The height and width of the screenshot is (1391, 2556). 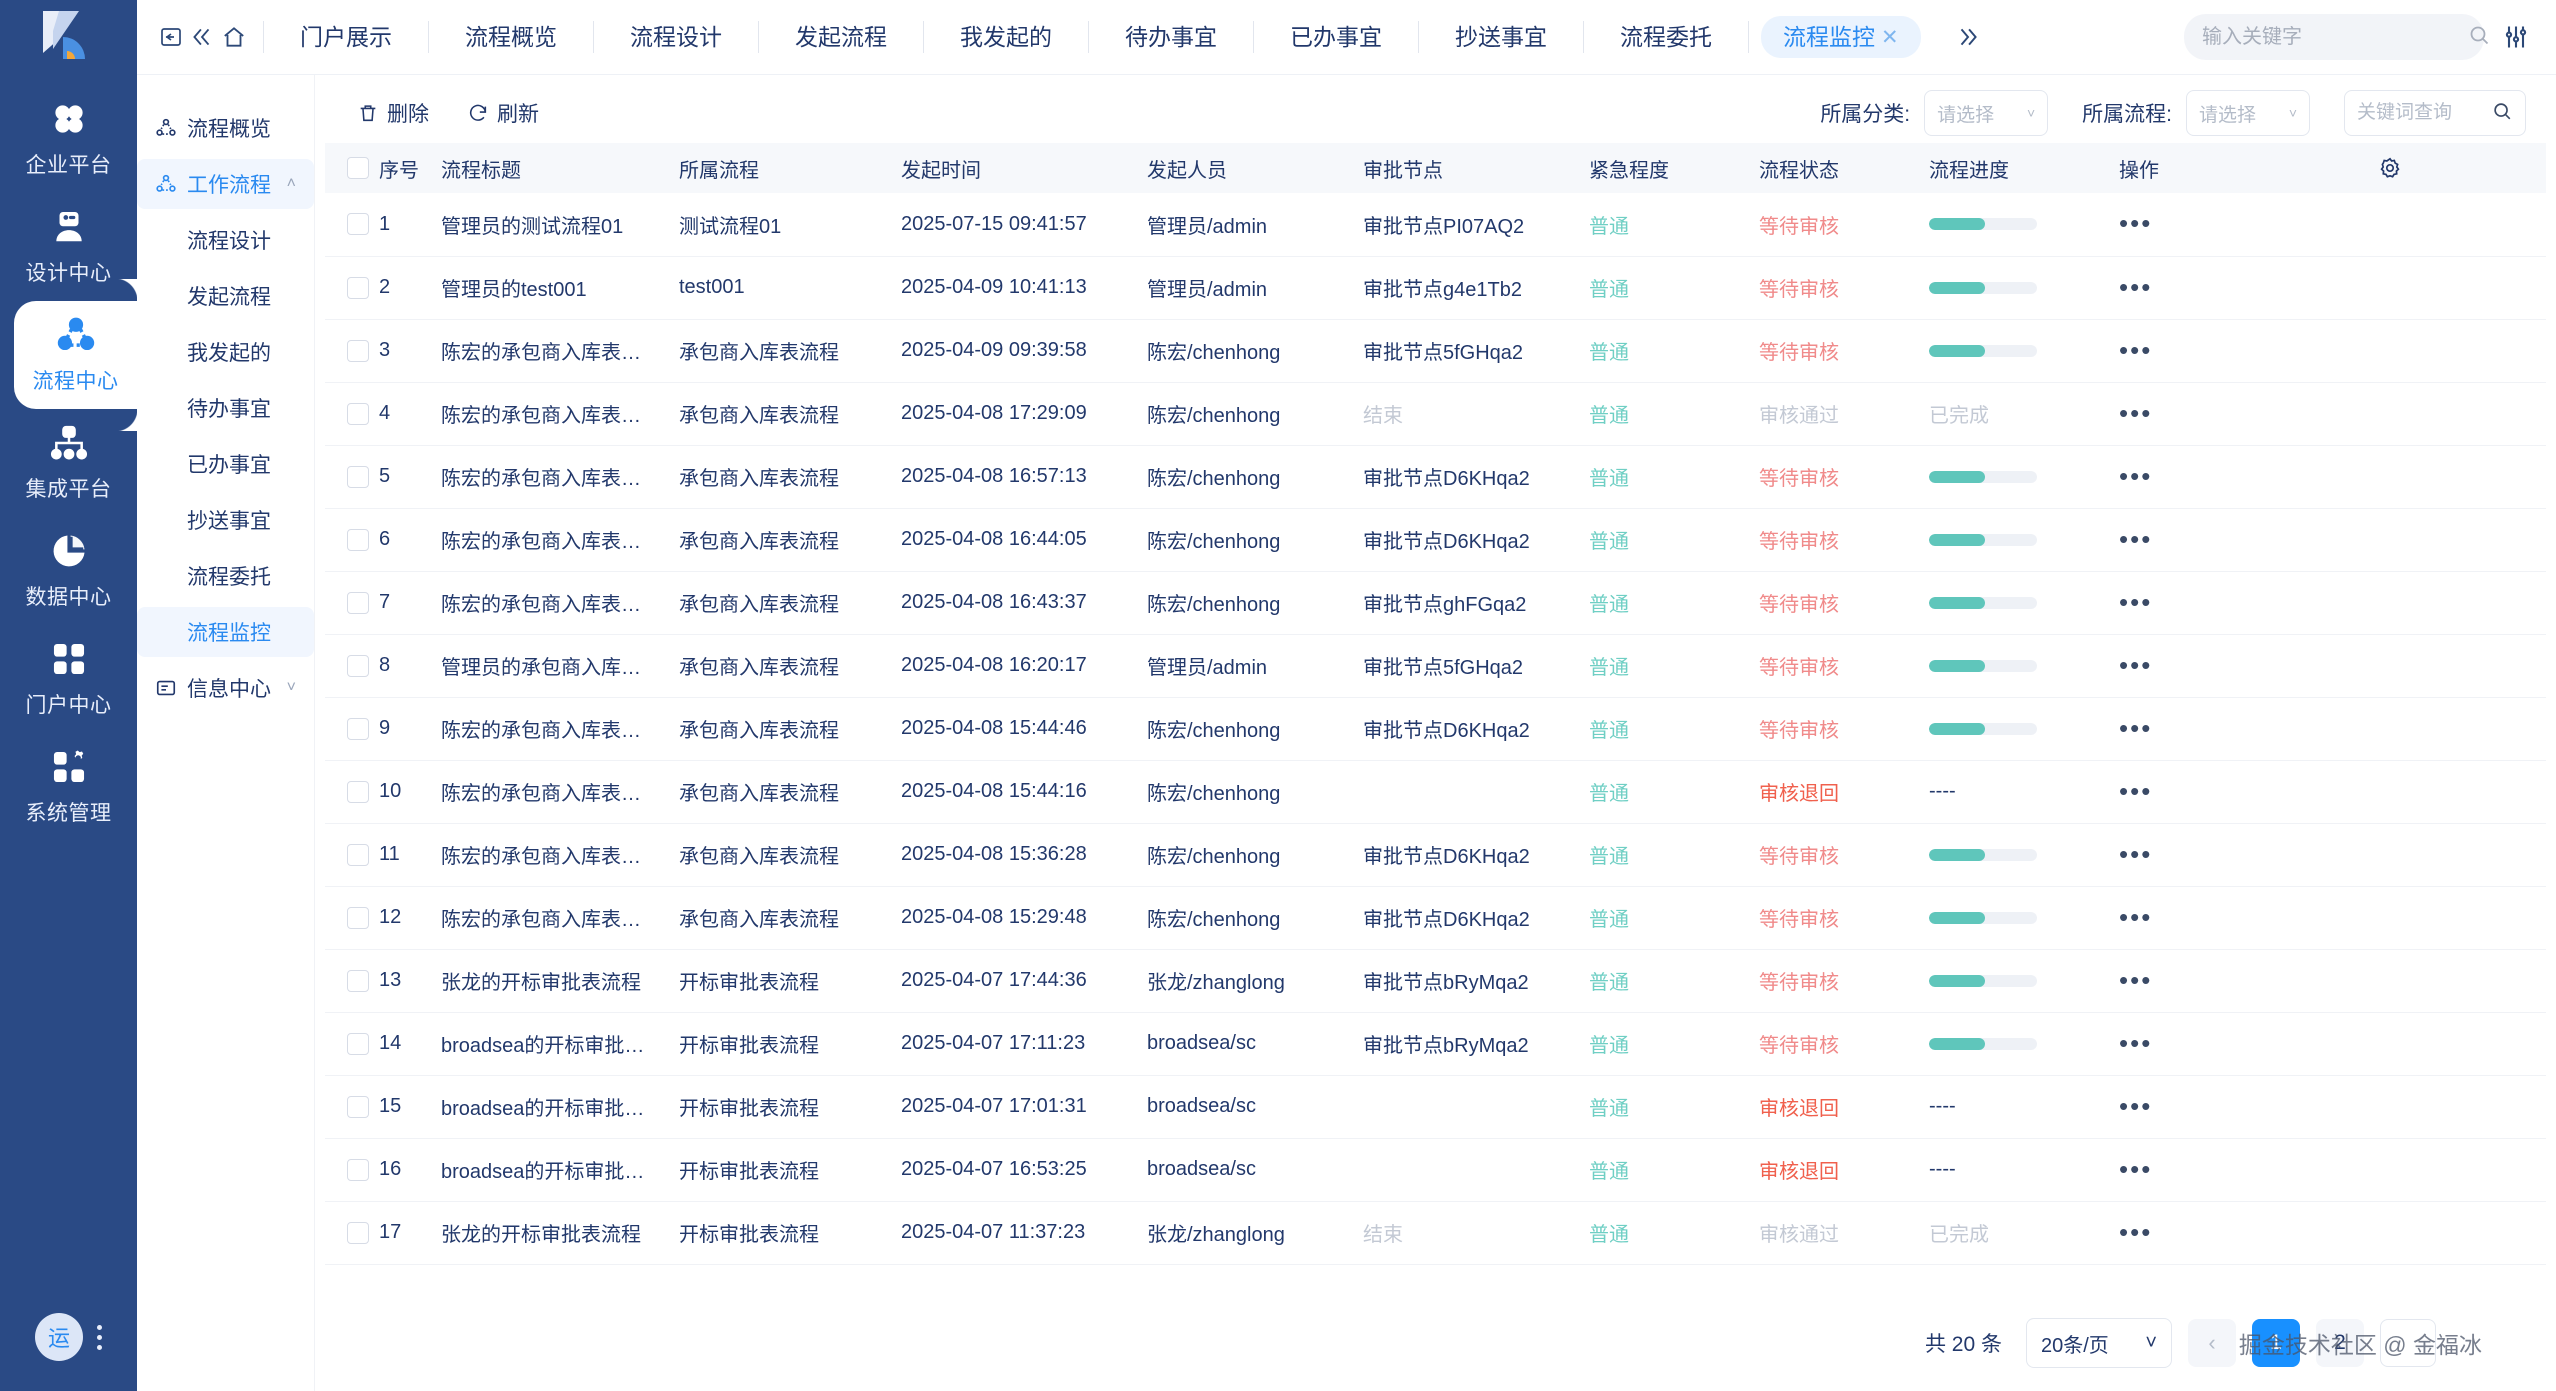 I want to click on sidebar-item-process-overview: 流程概览, so click(x=225, y=128).